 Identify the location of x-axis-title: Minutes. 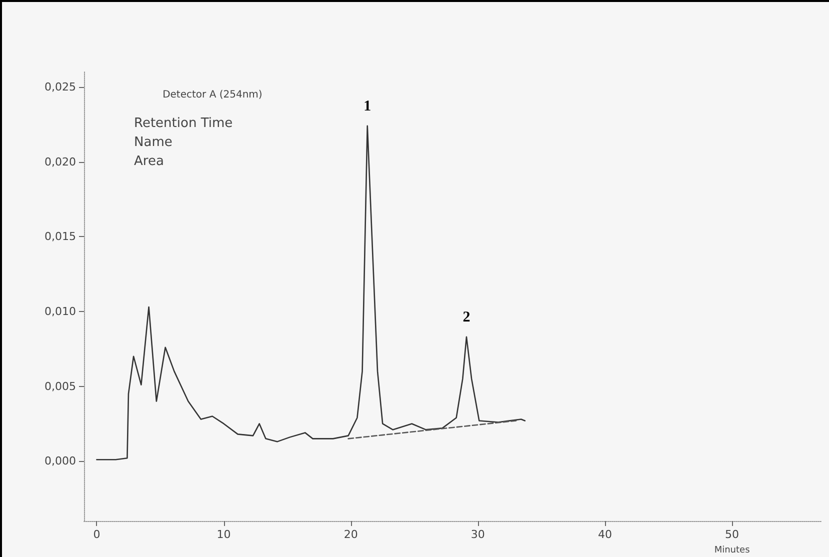
(732, 551).